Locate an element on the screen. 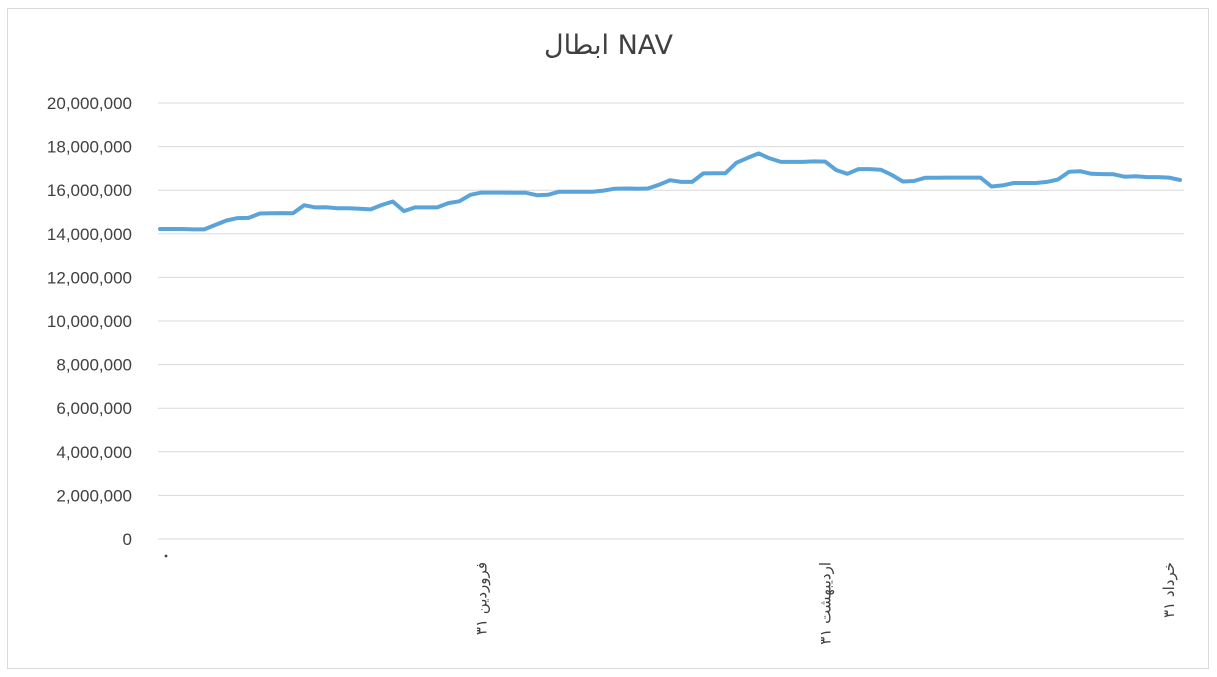 This screenshot has height=677, width=1217. y-tick-label: 16,000,000 is located at coordinates (89, 190).